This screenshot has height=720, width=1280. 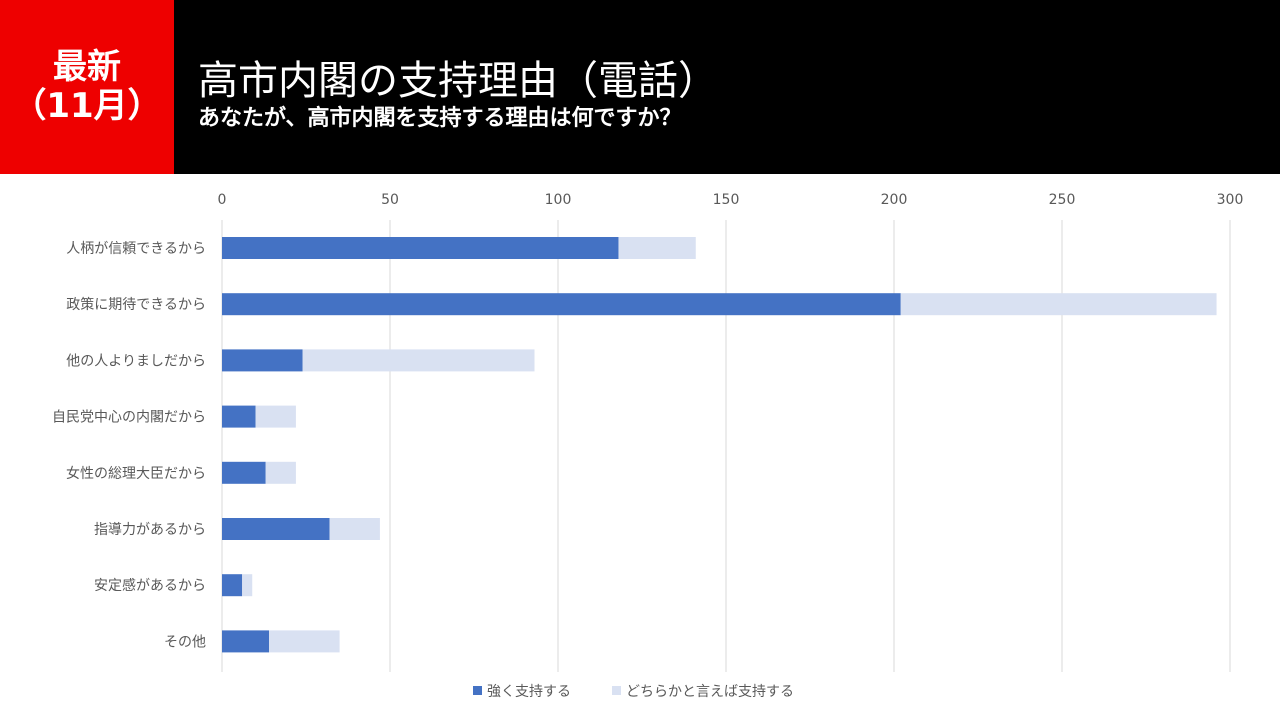 What do you see at coordinates (87, 66) in the screenshot?
I see `badge-line-1: 最新` at bounding box center [87, 66].